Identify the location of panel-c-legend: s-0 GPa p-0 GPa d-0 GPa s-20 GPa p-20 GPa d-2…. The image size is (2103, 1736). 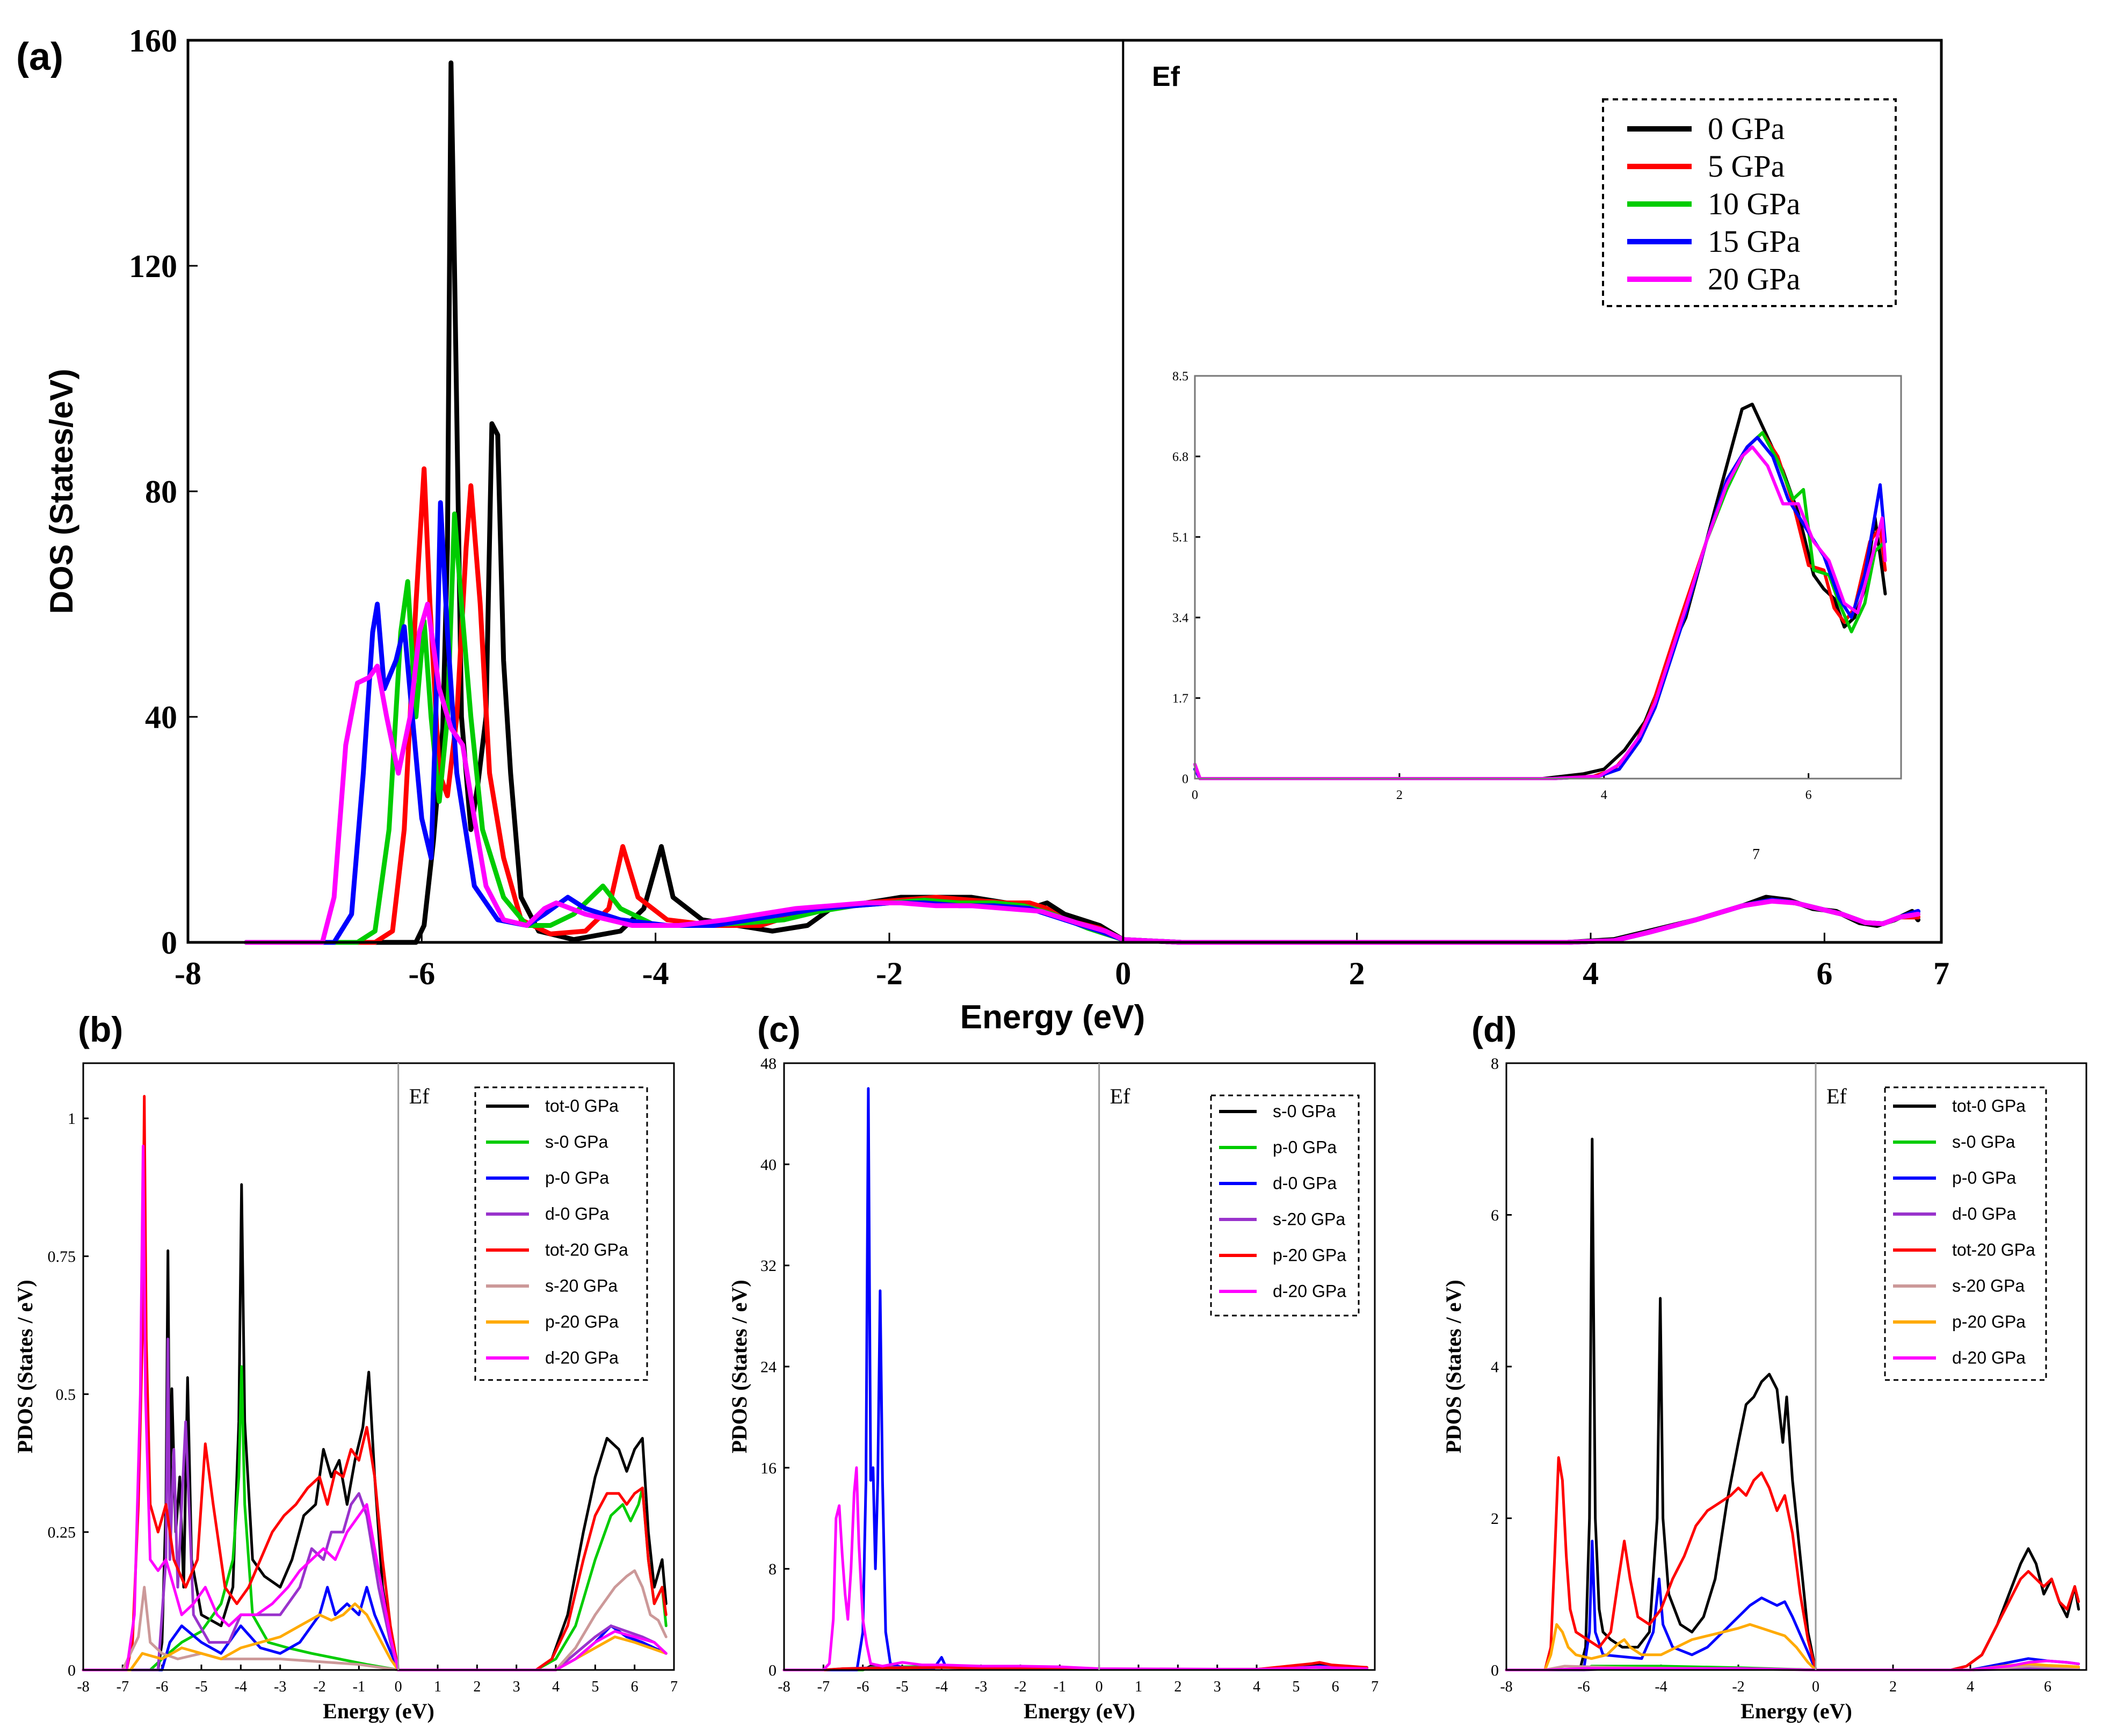
(1285, 1205).